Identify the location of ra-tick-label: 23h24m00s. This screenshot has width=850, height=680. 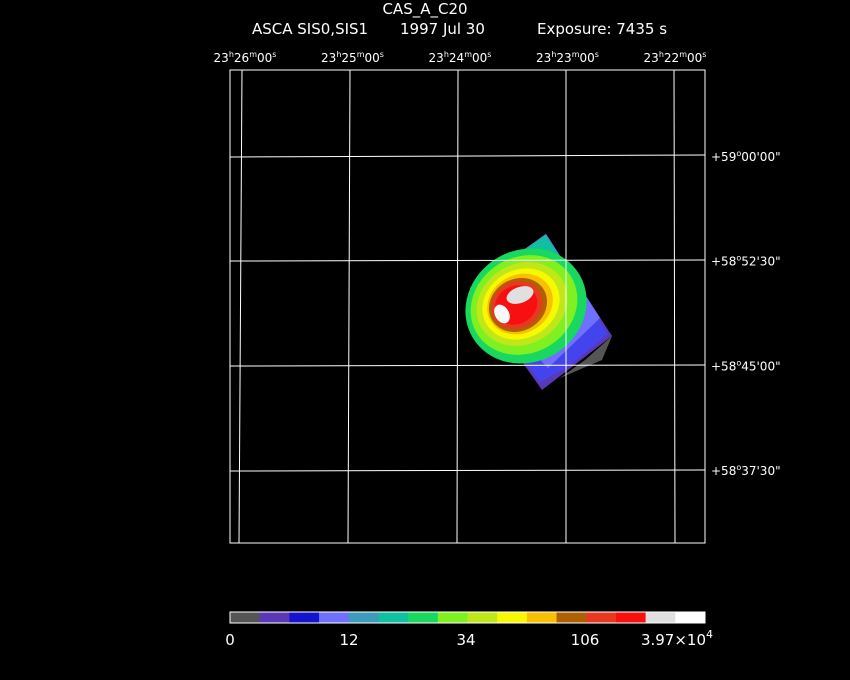
(460, 57).